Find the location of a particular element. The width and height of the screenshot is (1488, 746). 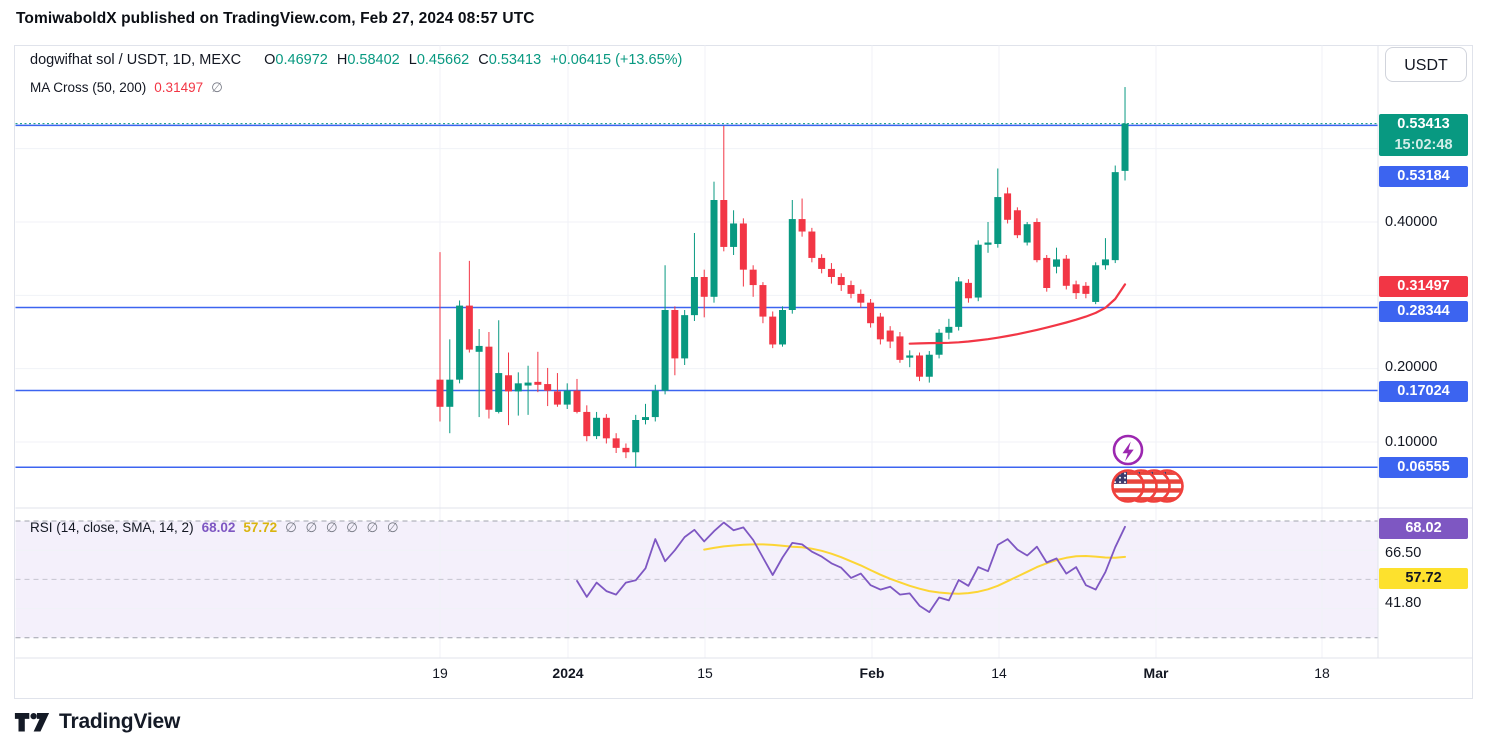

footer: TradingView is located at coordinates (97, 722).